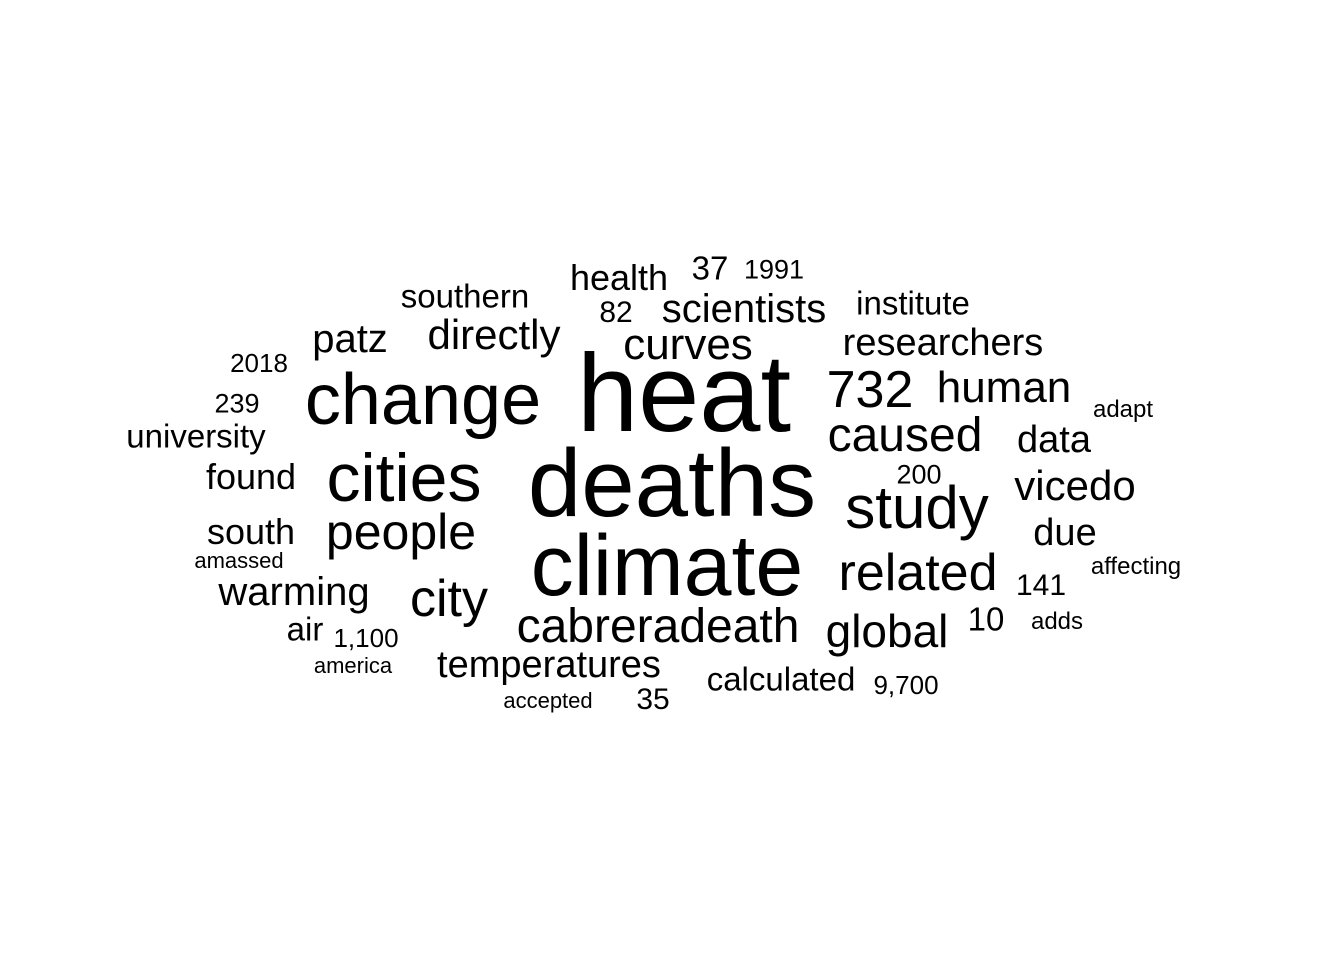 The width and height of the screenshot is (1344, 960). Describe the element at coordinates (404, 478) in the screenshot. I see `word-cities: cities` at that location.